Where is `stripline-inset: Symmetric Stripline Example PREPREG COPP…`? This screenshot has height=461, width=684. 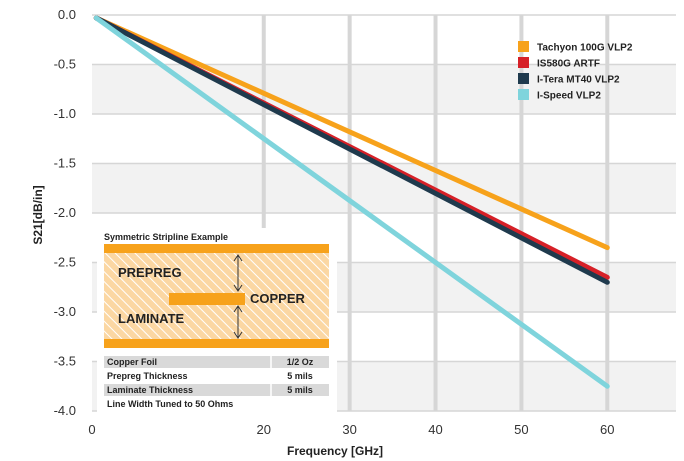
stripline-inset: Symmetric Stripline Example PREPREG COPP… is located at coordinates (217, 320).